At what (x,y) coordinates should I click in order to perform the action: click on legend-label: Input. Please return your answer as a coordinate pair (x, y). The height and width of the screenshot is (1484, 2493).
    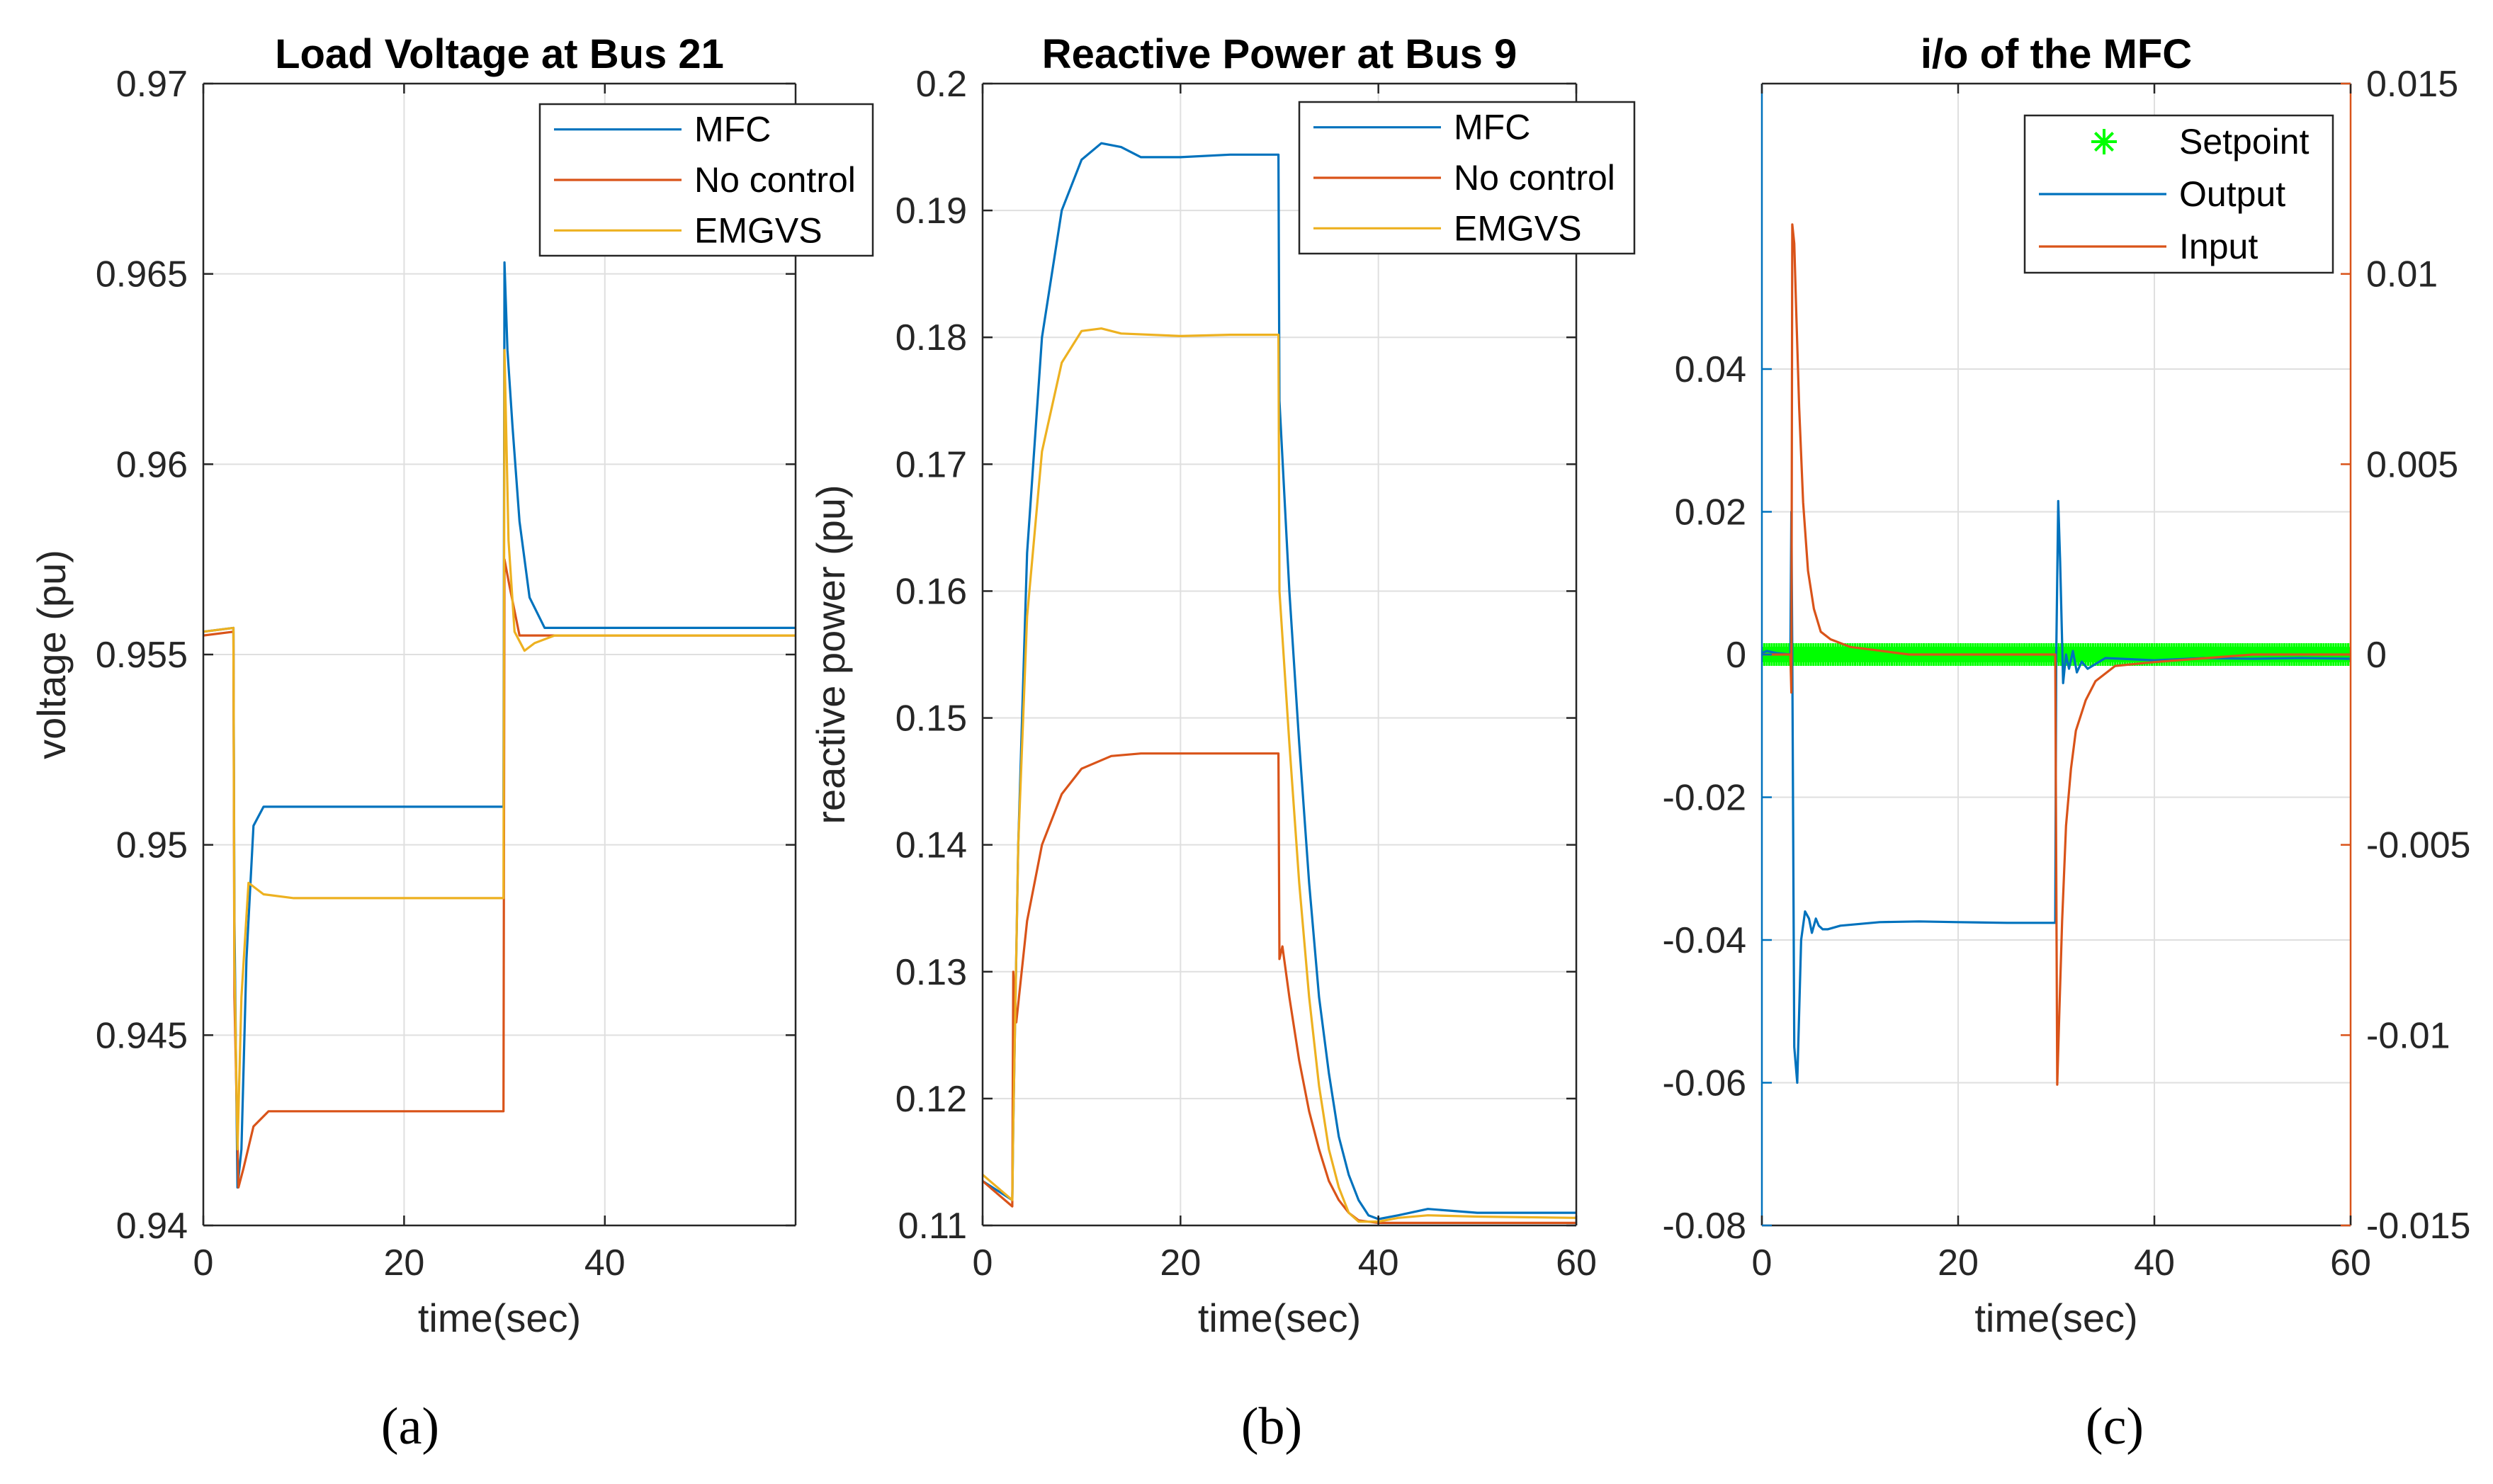
    Looking at the image, I should click on (2218, 246).